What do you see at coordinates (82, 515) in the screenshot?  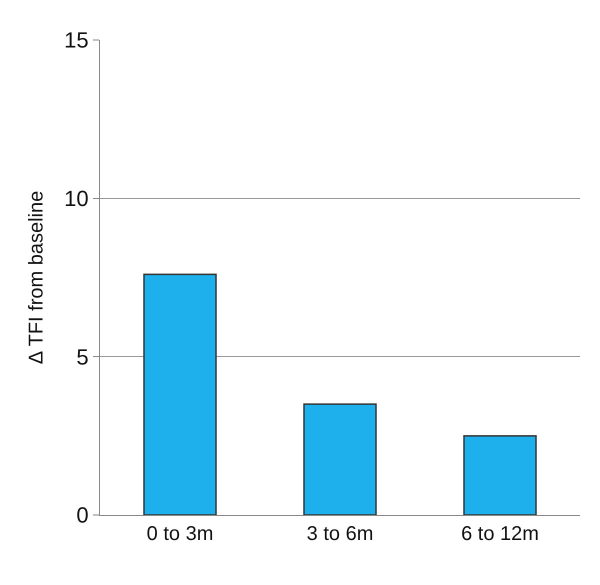 I see `y-tick-label: 0` at bounding box center [82, 515].